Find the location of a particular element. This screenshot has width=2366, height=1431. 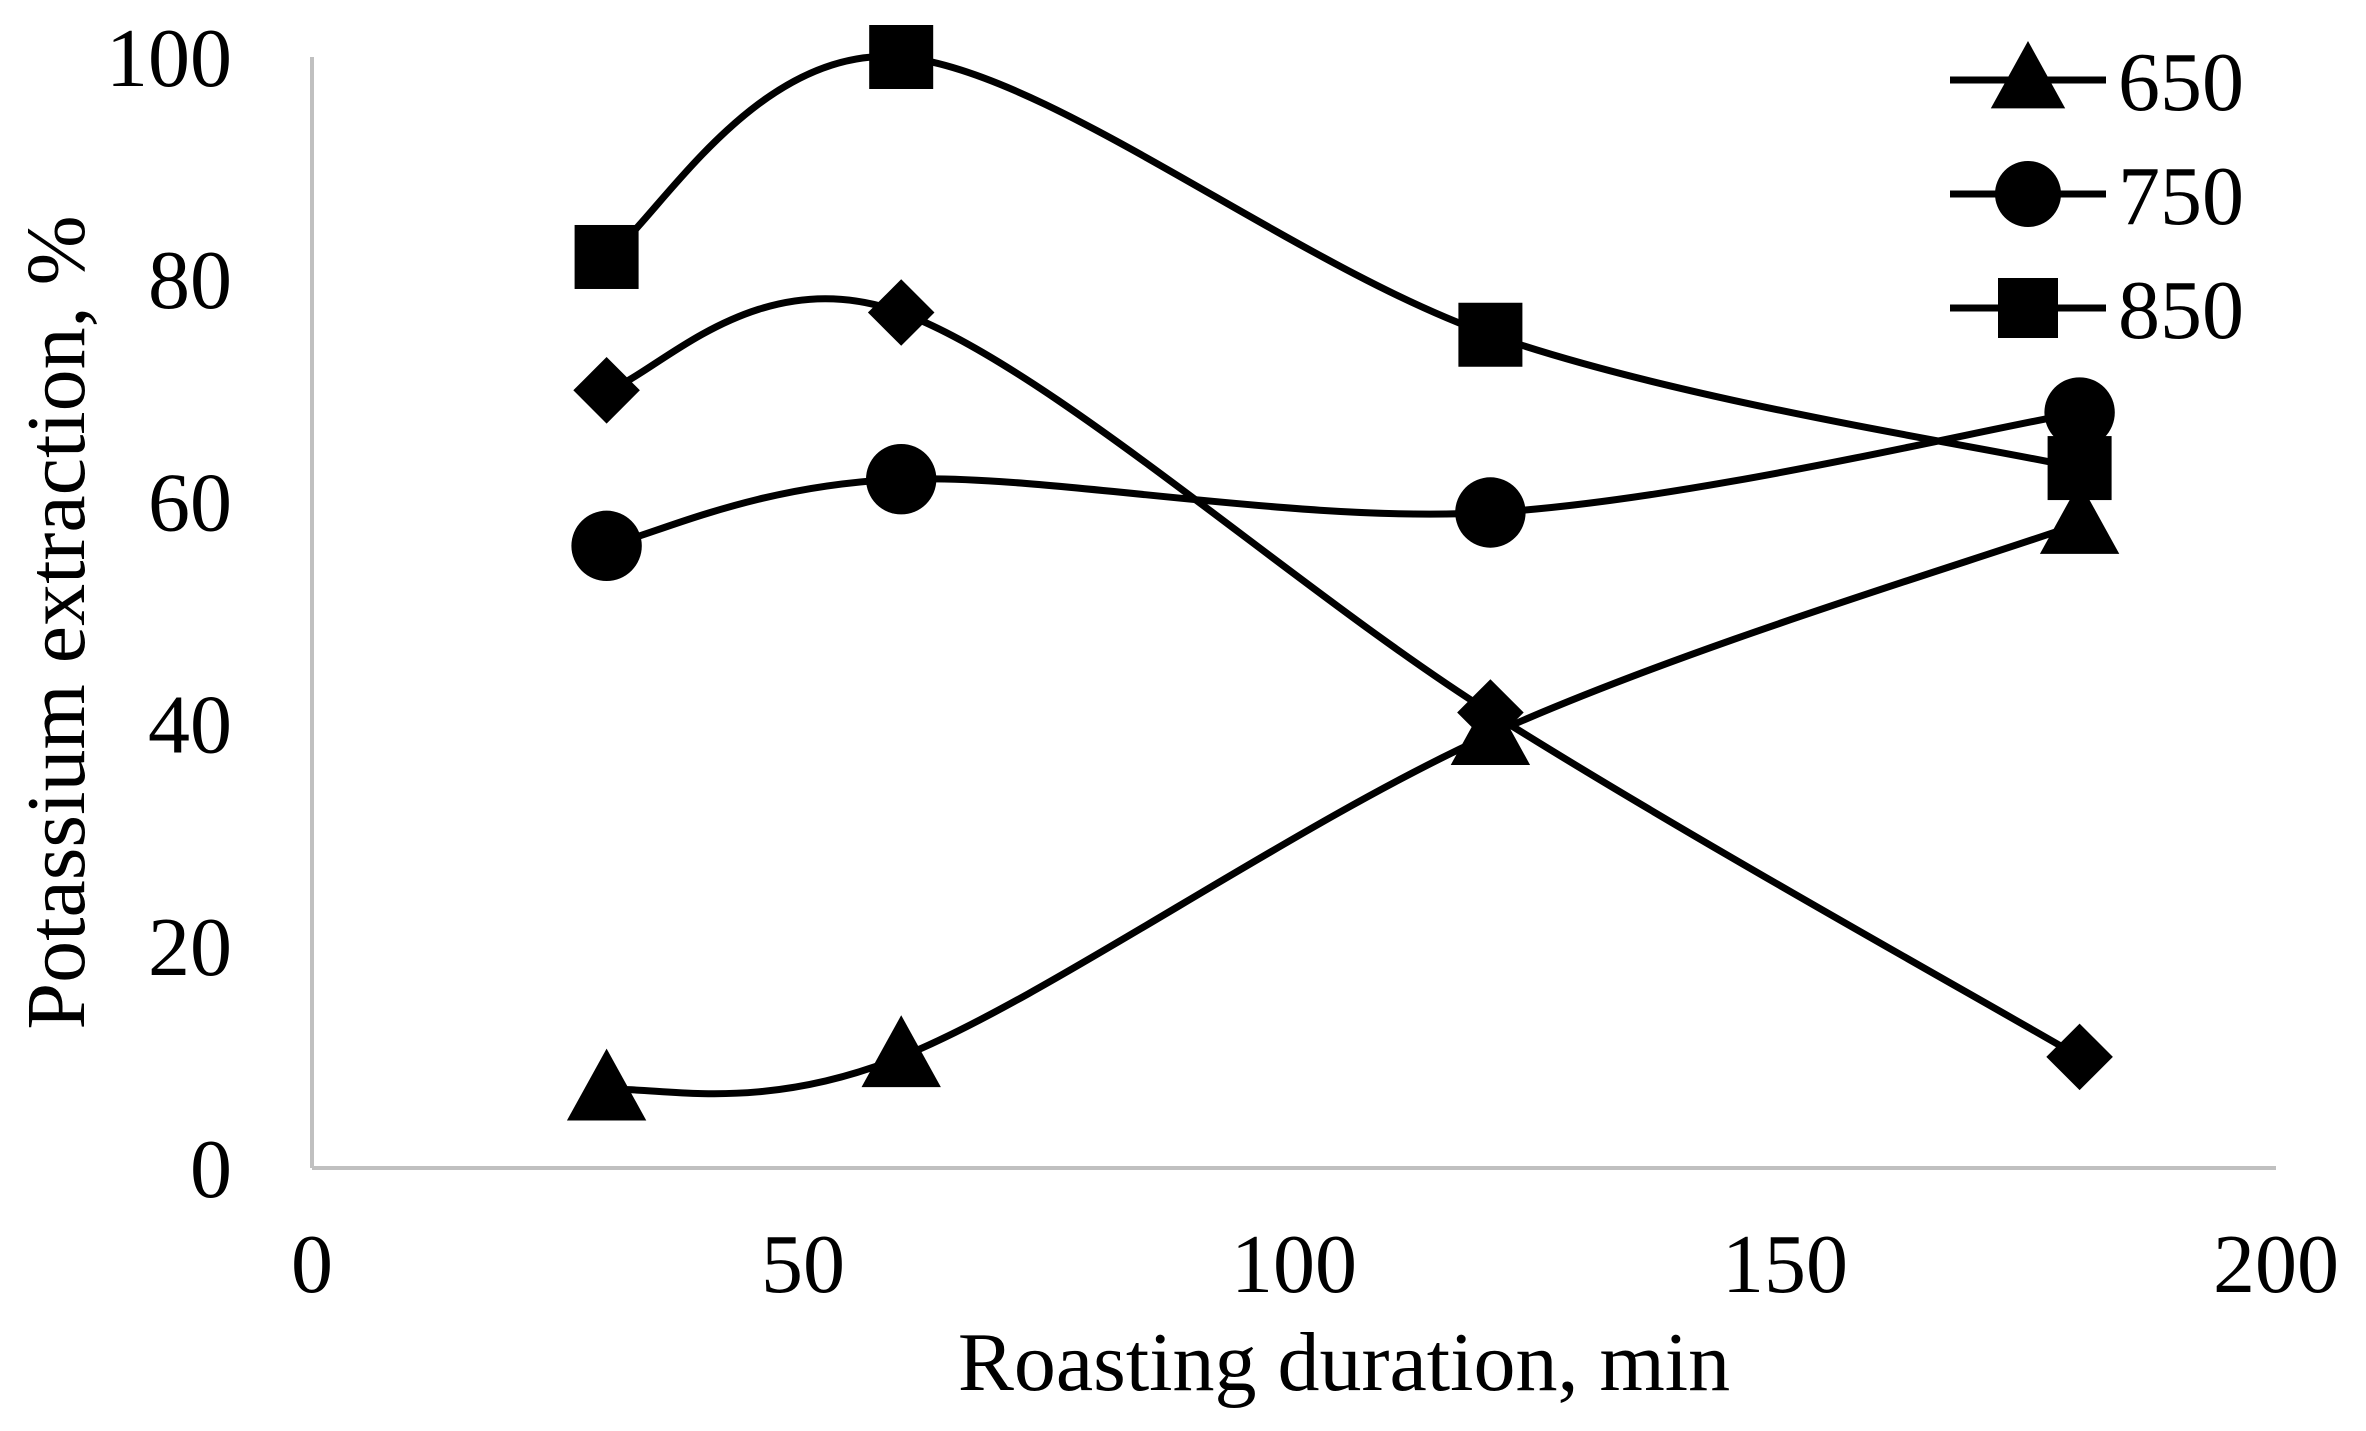

x-tick-label: 200 is located at coordinates (2276, 1264).